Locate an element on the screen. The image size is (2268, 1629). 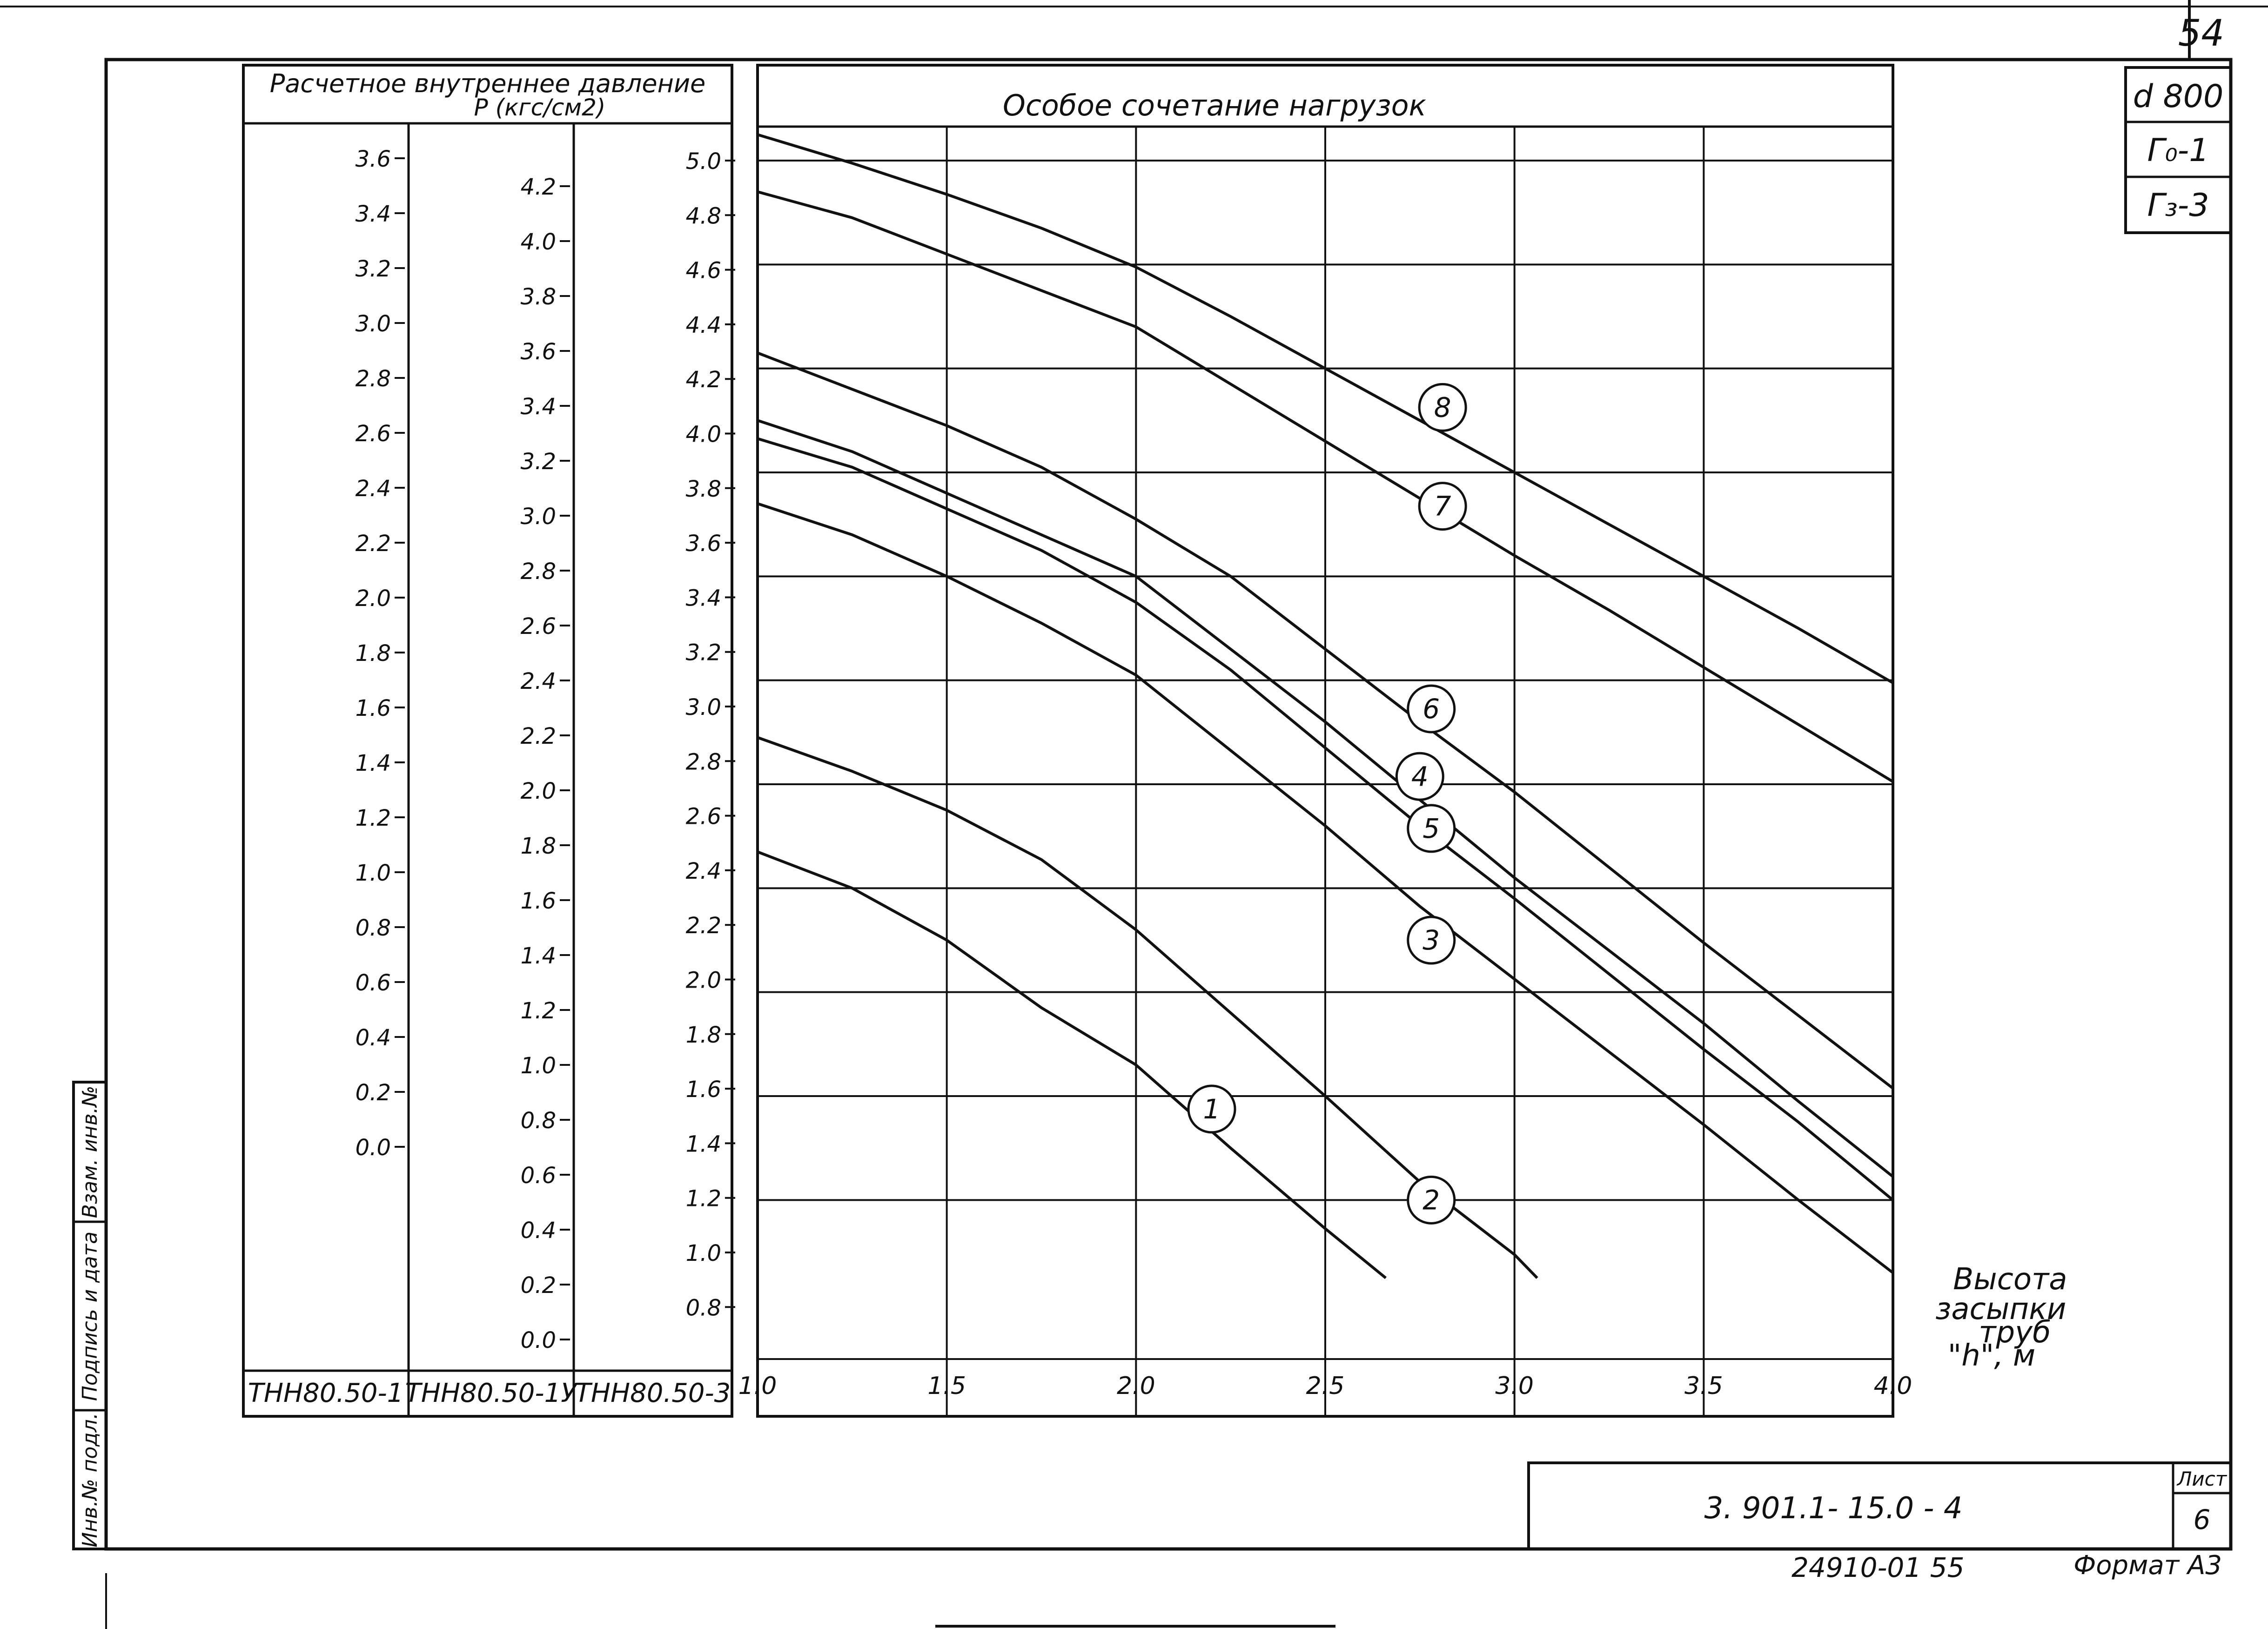
series-label-1: 1 is located at coordinates (1212, 1109).